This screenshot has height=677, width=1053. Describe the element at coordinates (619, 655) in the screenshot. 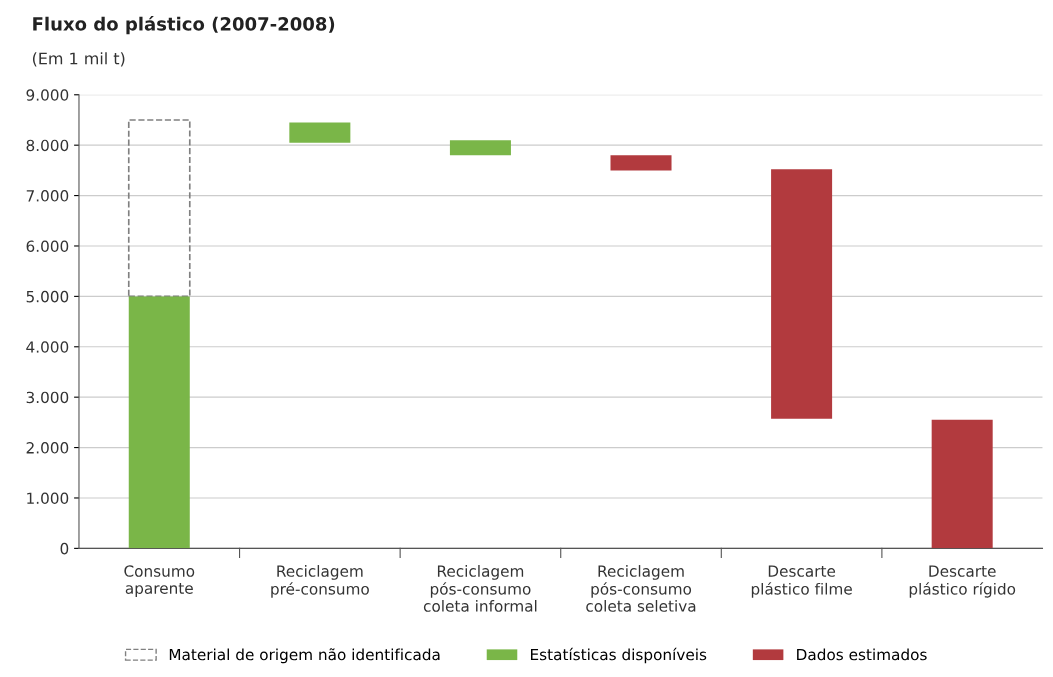

I see `legend-label: Estatísticas disponíveis` at that location.